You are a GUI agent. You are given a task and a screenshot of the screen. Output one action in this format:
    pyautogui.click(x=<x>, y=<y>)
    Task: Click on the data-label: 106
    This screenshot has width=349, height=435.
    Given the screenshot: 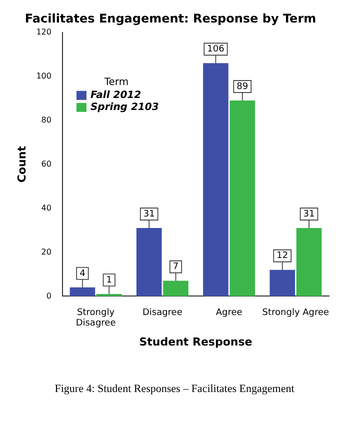 What is the action you would take?
    pyautogui.click(x=216, y=49)
    